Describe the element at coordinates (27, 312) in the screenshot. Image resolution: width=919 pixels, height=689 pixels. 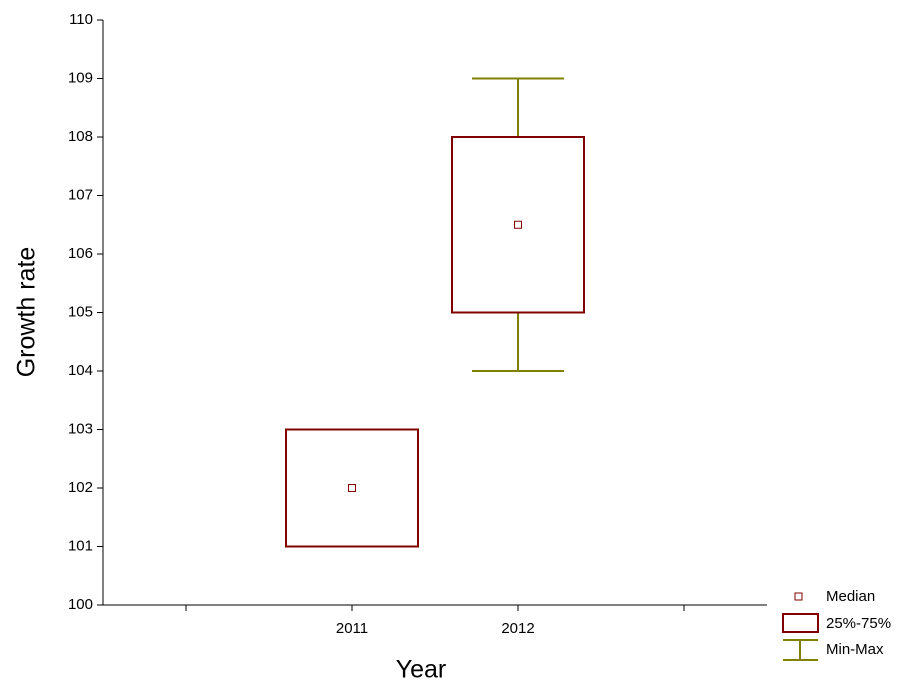
I see `y-axis-label: Growth rate` at that location.